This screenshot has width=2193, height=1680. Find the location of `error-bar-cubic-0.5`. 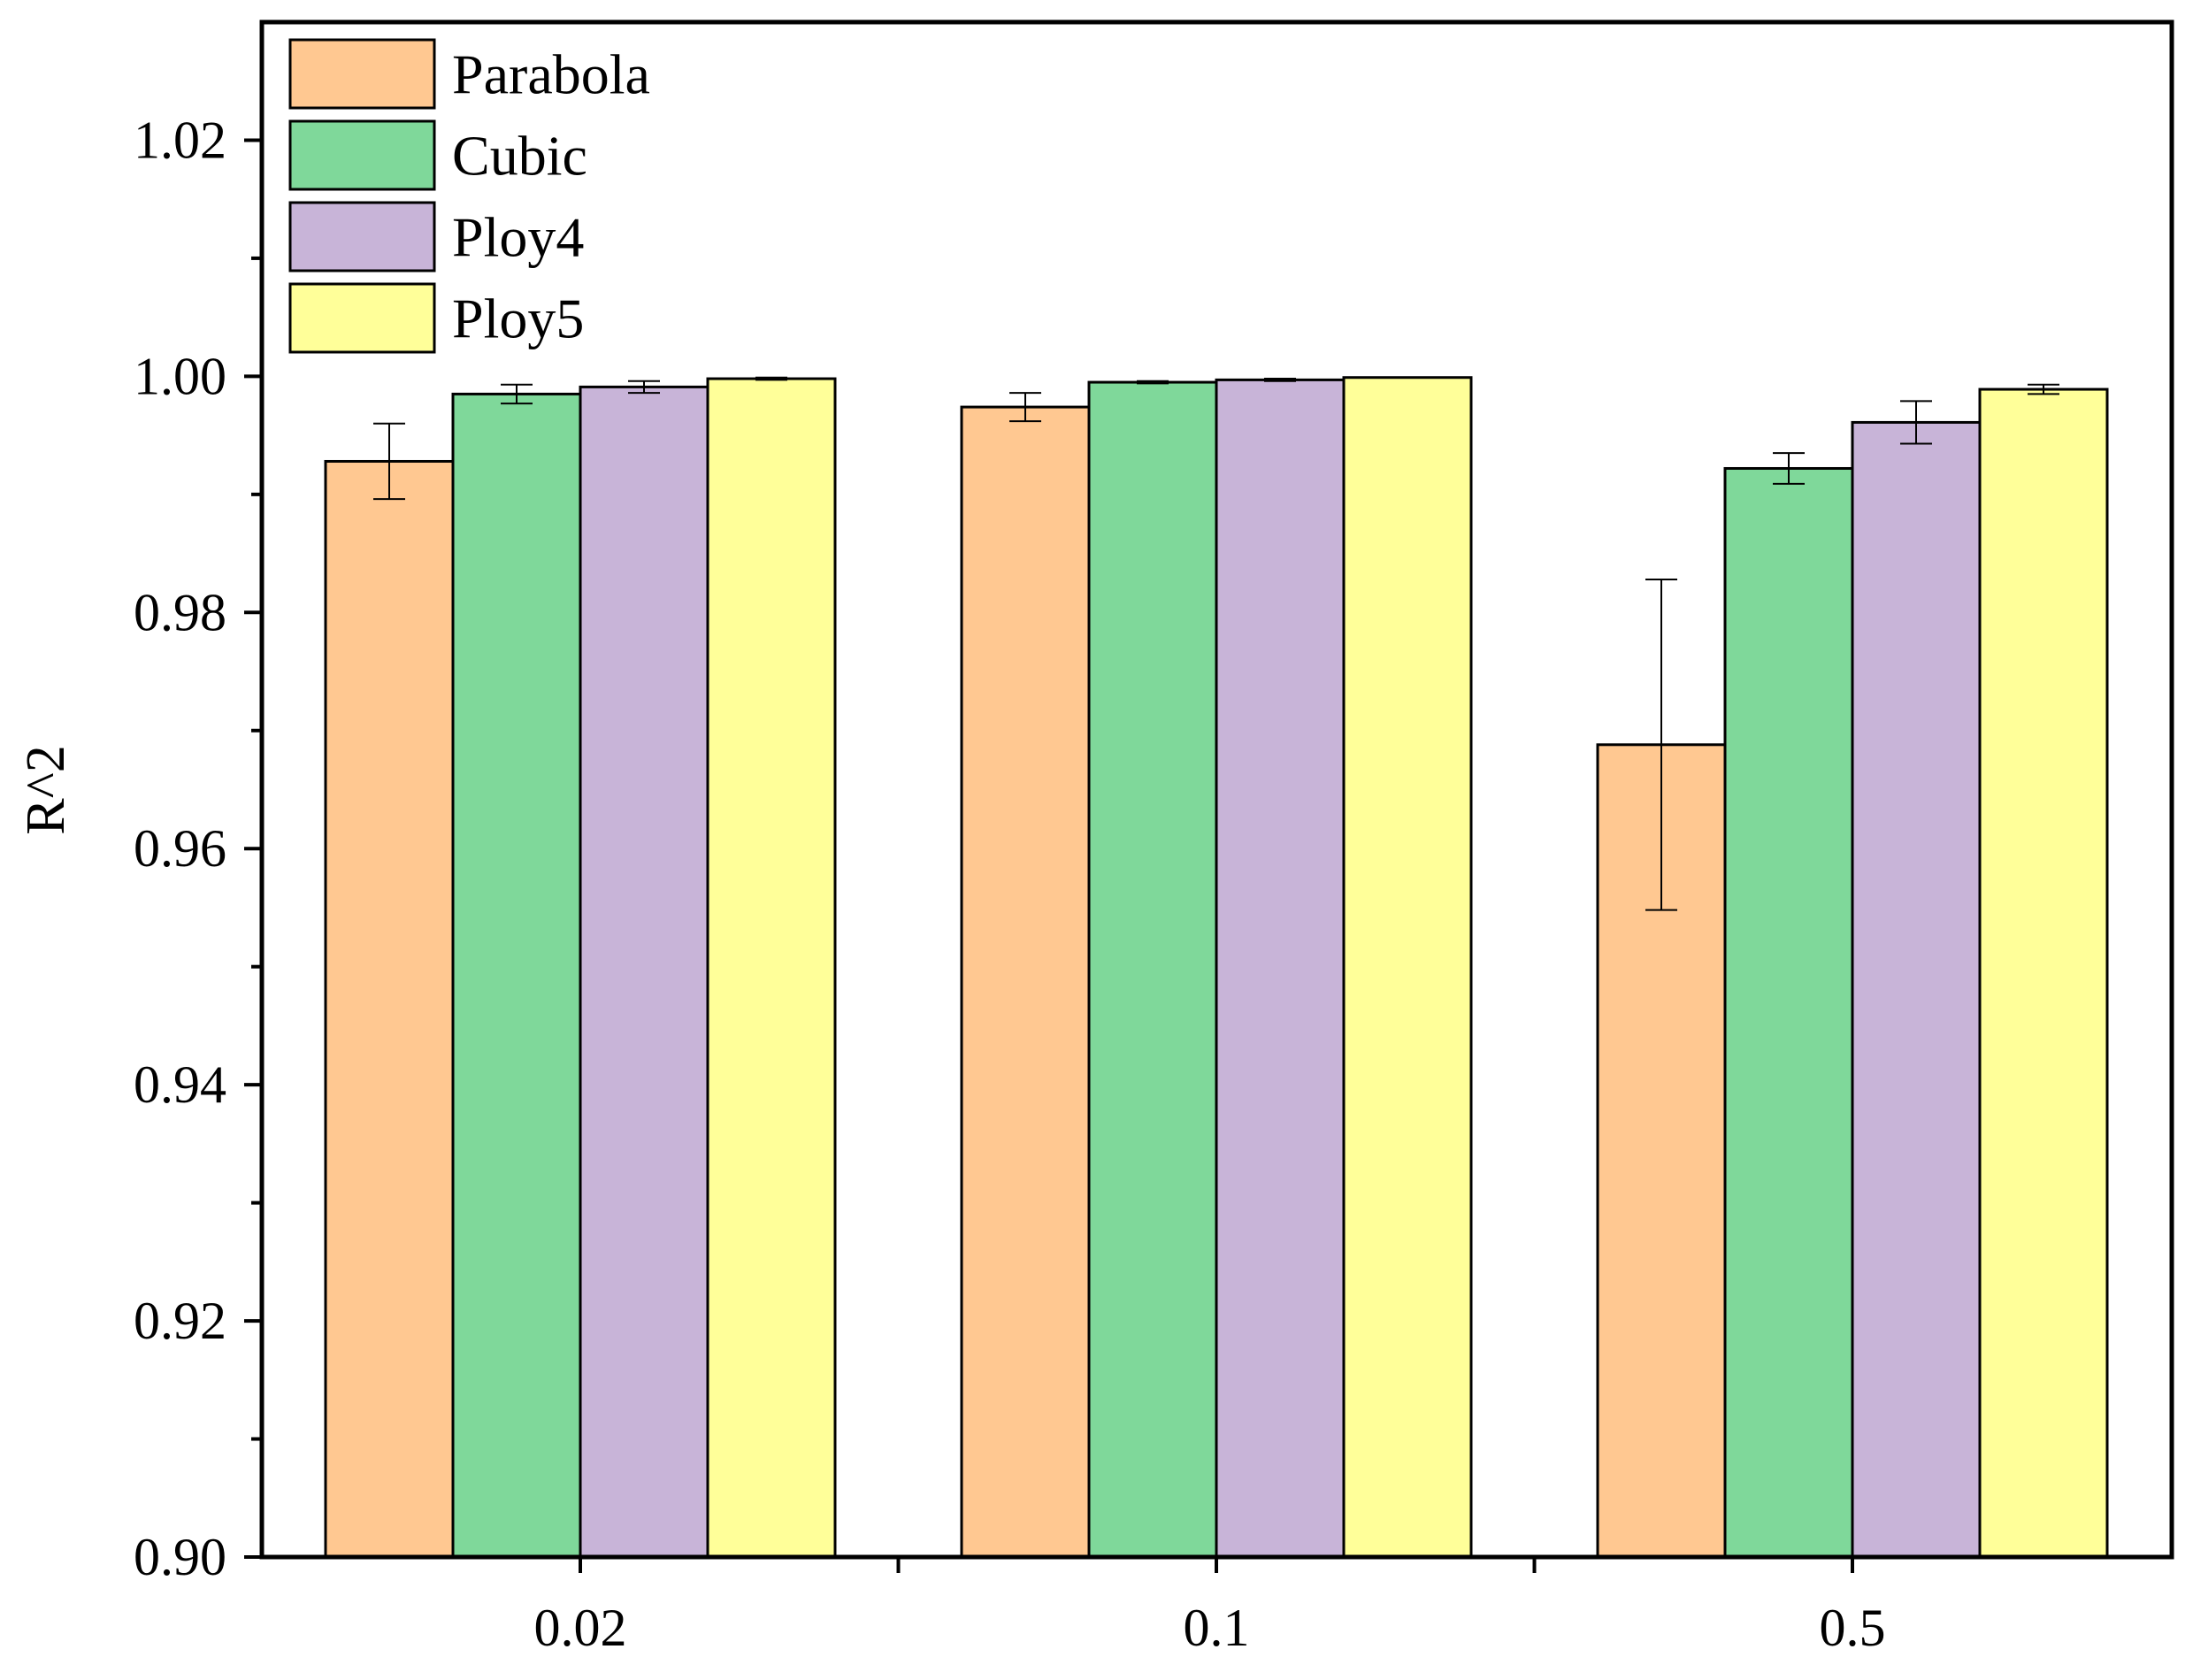

error-bar-cubic-0.5 is located at coordinates (1789, 468).